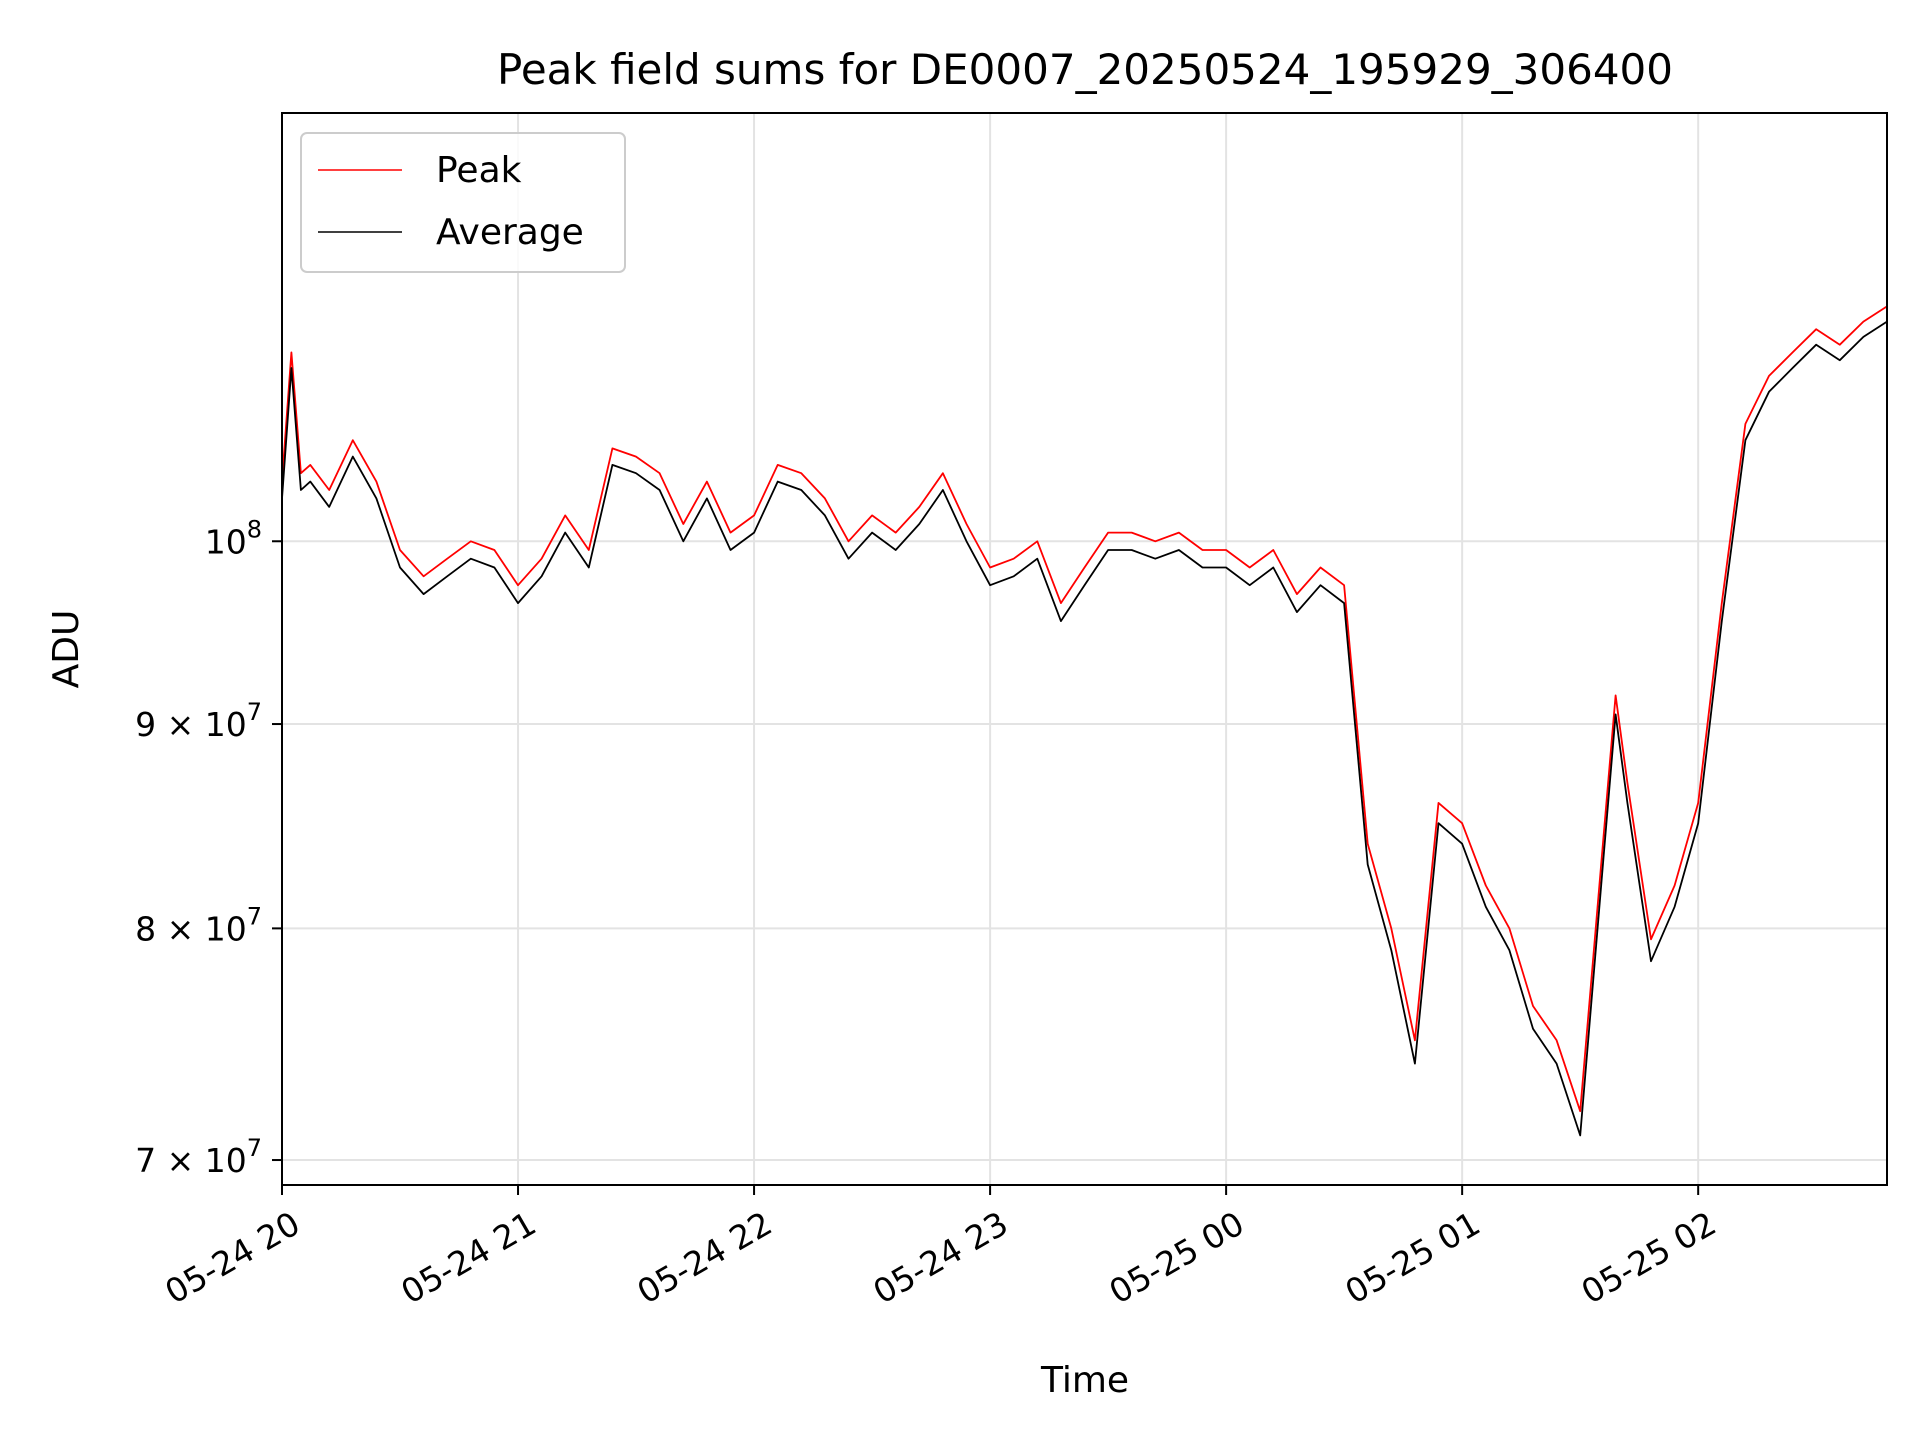 This screenshot has width=1920, height=1440. Describe the element at coordinates (198, 721) in the screenshot. I see `y-tick-label: 9 × 107` at that location.